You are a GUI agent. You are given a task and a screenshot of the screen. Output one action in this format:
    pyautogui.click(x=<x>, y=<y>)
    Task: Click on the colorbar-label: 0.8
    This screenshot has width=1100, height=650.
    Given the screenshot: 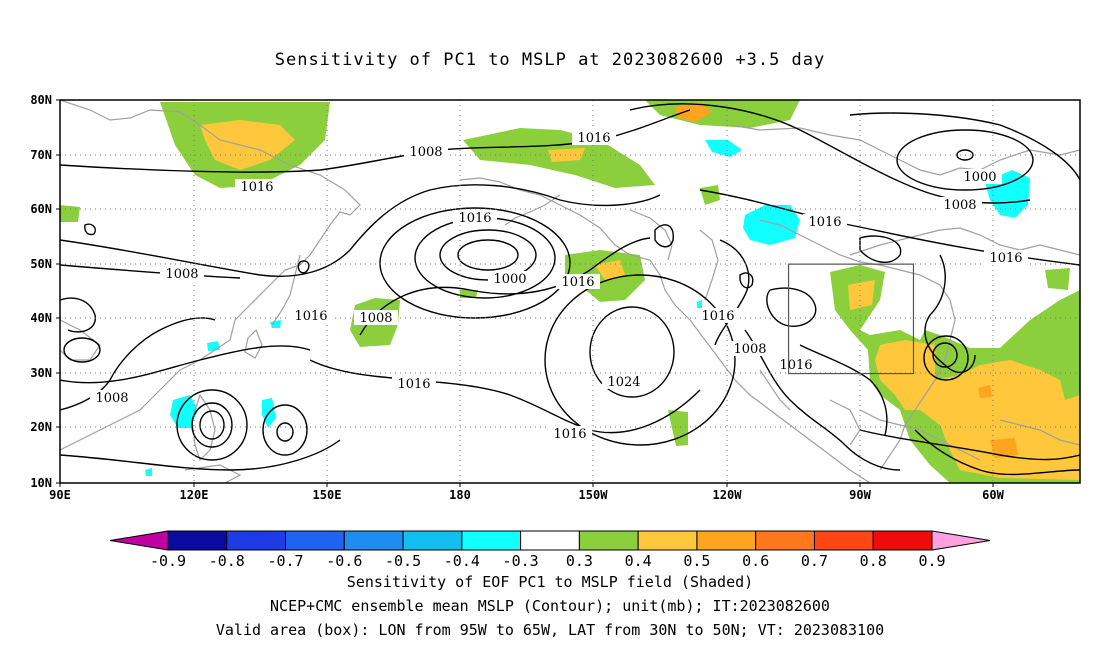 What is the action you would take?
    pyautogui.click(x=873, y=561)
    